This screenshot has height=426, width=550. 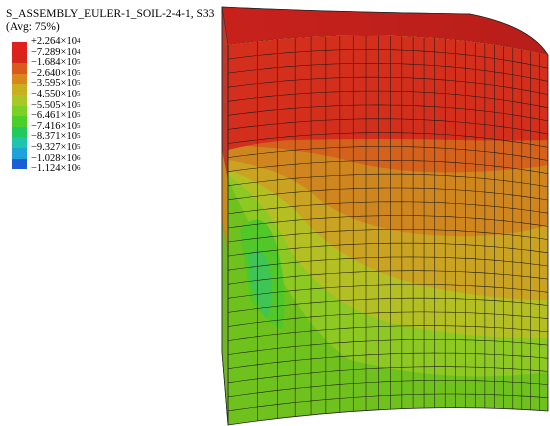 What do you see at coordinates (56, 84) in the screenshot?
I see `legend-value: −3.595×10⁵` at bounding box center [56, 84].